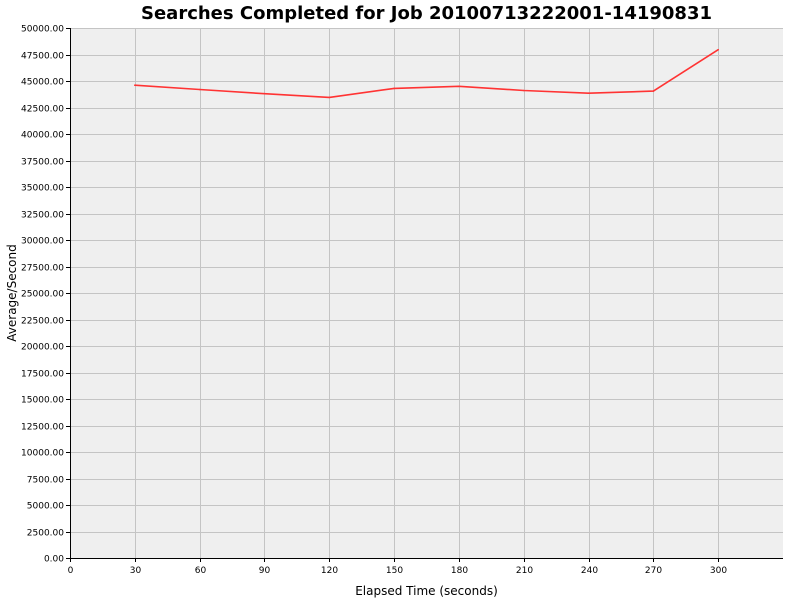  Describe the element at coordinates (42, 348) in the screenshot. I see `y-tick-label: 20000.00` at that location.